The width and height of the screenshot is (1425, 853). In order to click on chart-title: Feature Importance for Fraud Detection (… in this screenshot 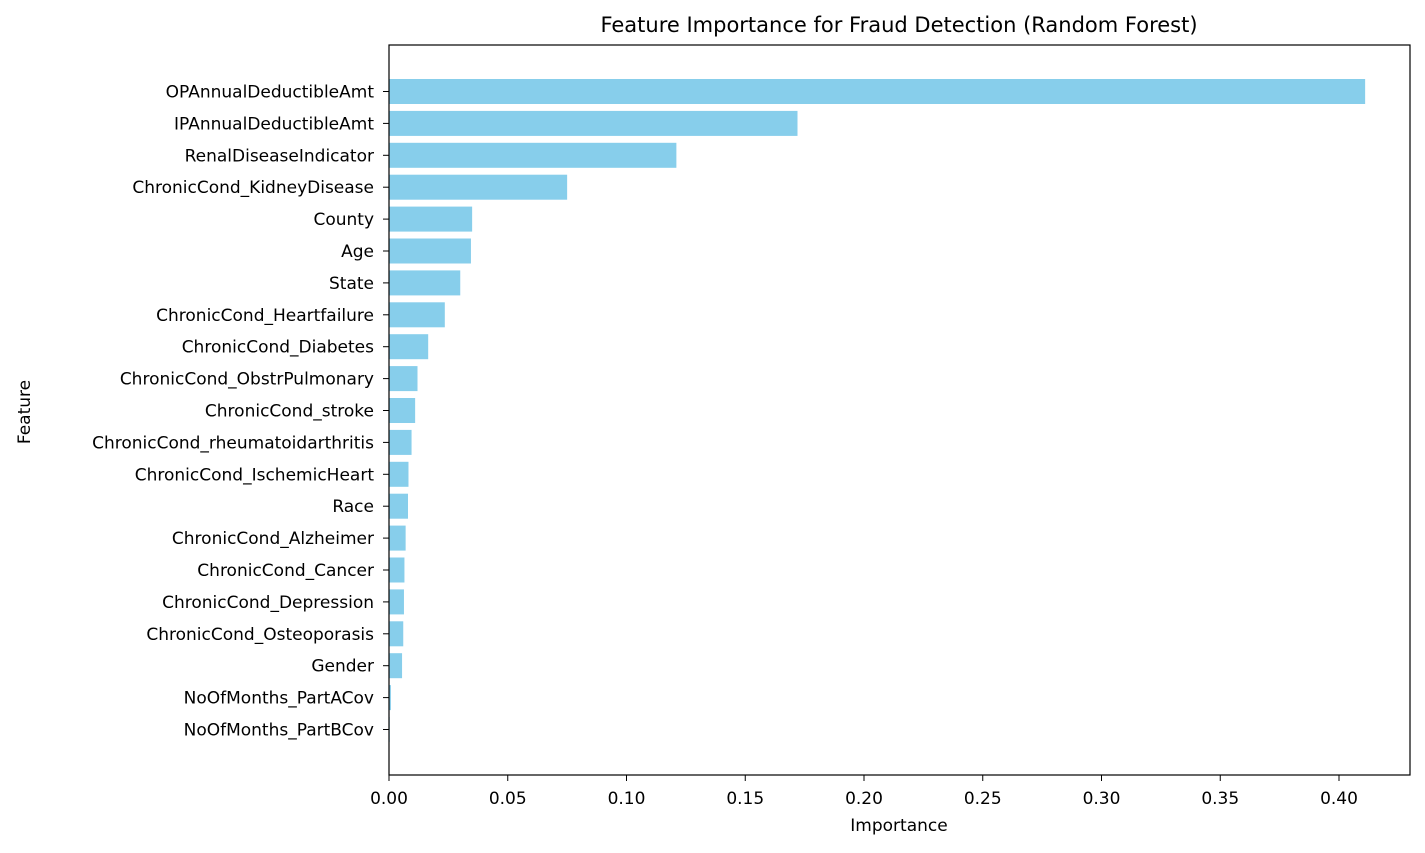, I will do `click(898, 25)`.